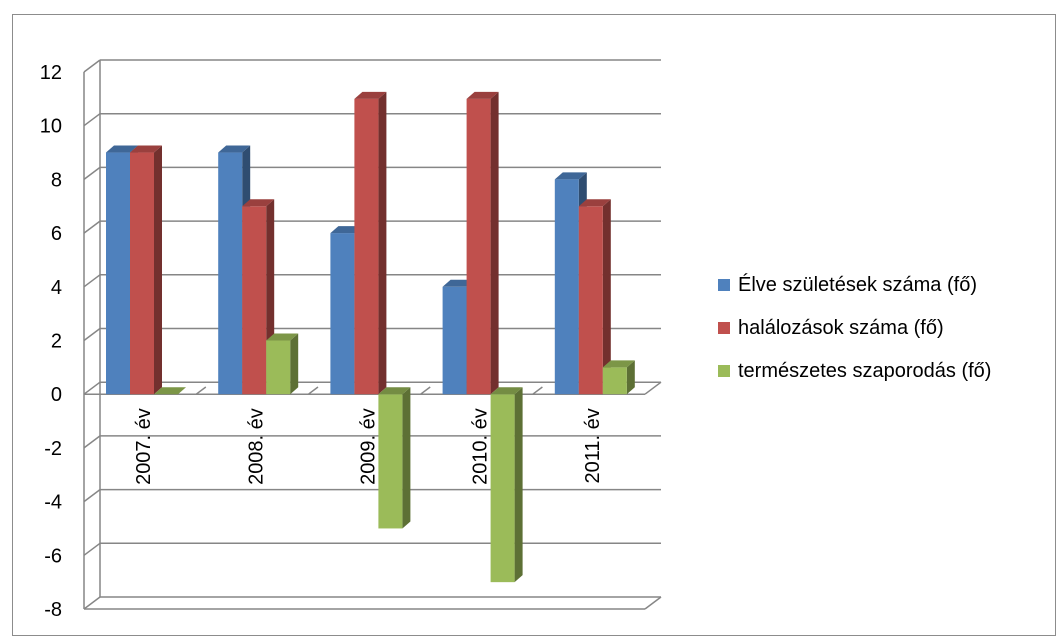 This screenshot has width=1061, height=640. What do you see at coordinates (56, 342) in the screenshot?
I see `y-tick-label: 2` at bounding box center [56, 342].